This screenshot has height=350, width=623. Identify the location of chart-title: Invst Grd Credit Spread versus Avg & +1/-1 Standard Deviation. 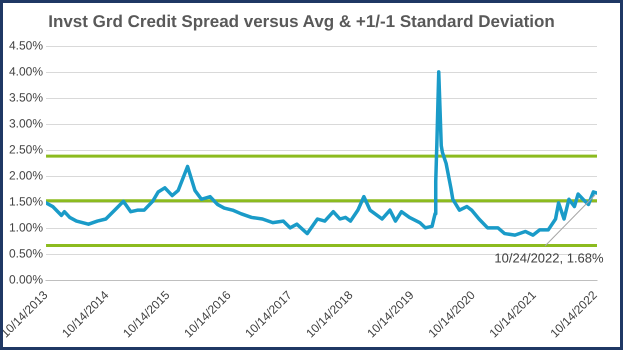
(301, 21).